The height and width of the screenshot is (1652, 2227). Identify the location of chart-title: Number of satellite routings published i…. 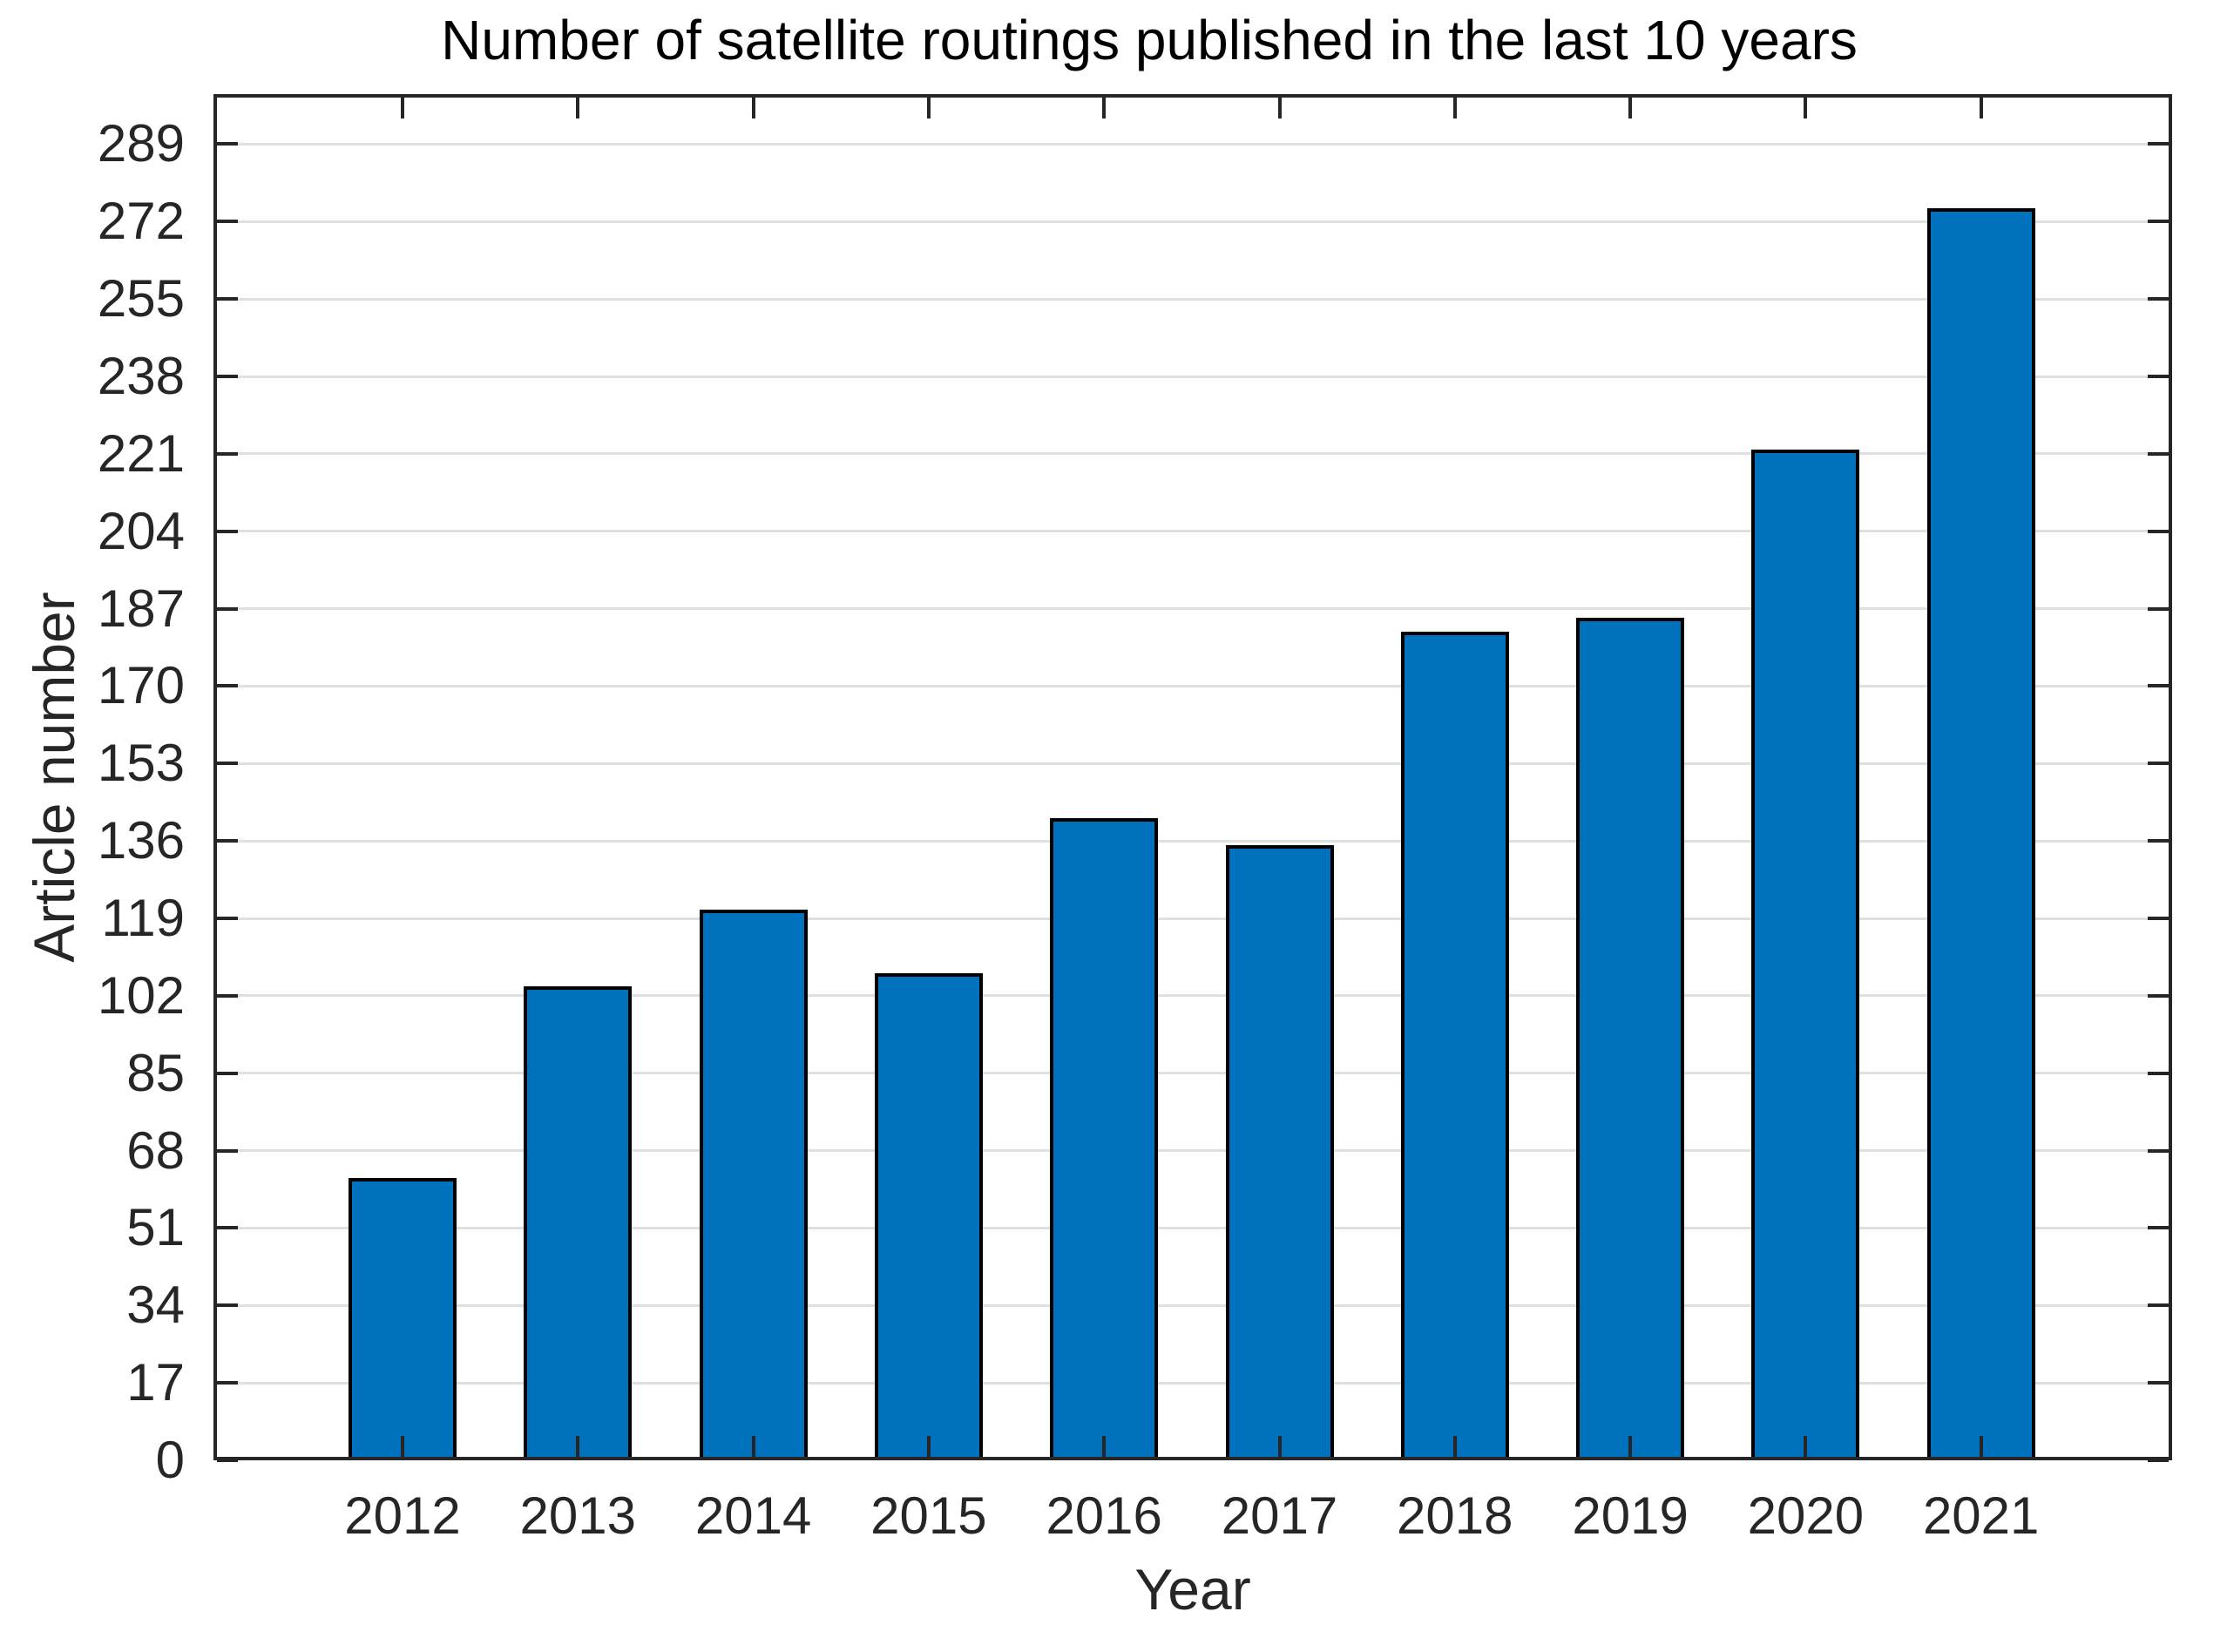
(1149, 40).